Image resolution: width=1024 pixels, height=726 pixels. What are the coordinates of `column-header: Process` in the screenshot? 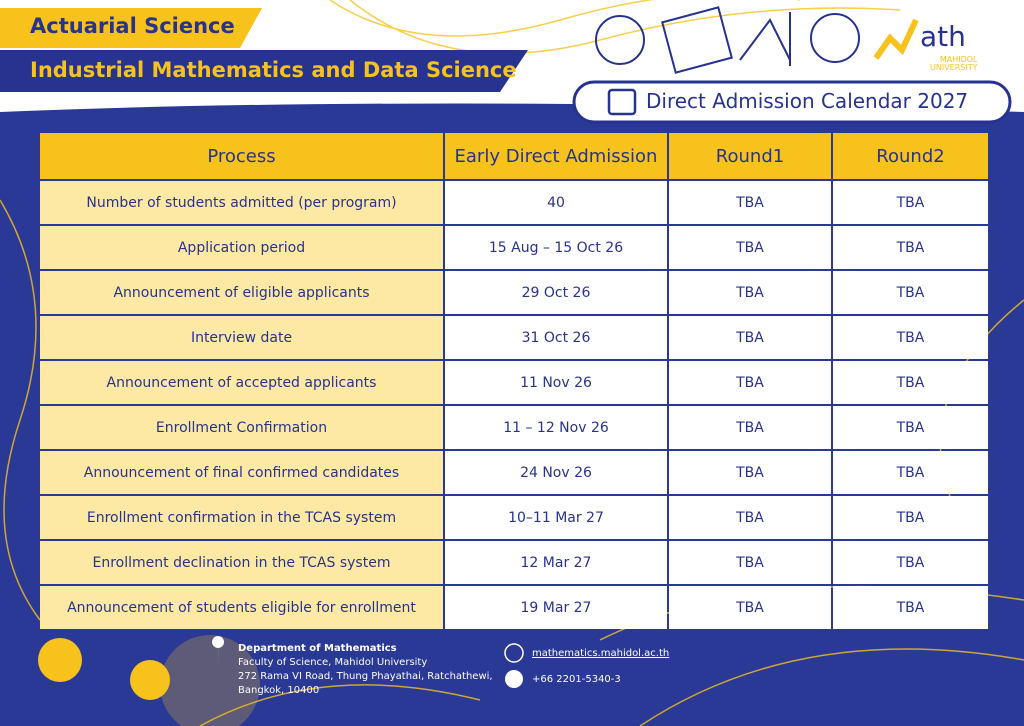 It's located at (241, 156).